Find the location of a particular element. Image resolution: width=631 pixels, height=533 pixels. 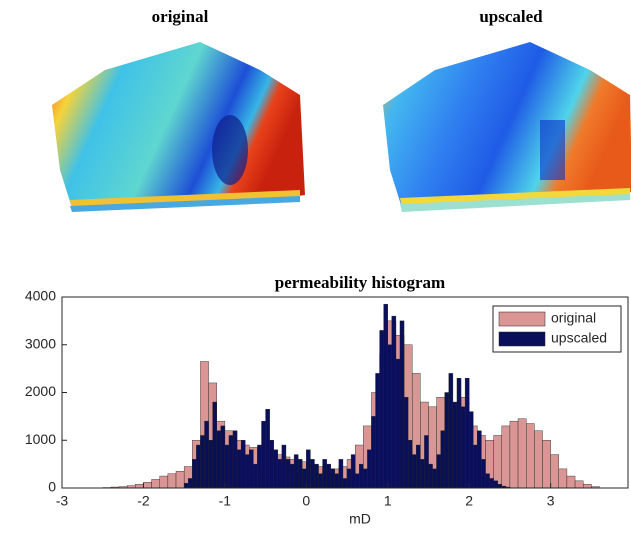

x-tick-label: 0 is located at coordinates (306, 501).